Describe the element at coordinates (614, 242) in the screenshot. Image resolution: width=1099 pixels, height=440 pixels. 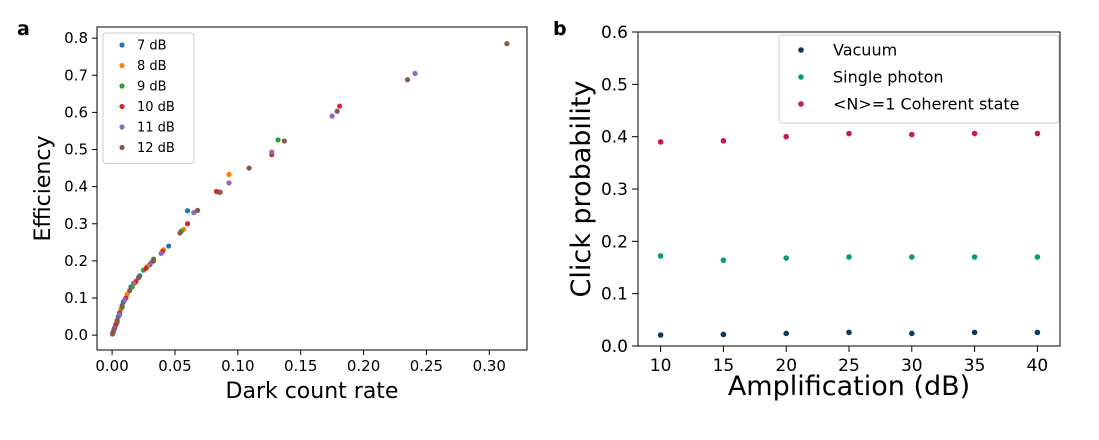
I see `chart-b-y-tick-label: 0.2` at that location.